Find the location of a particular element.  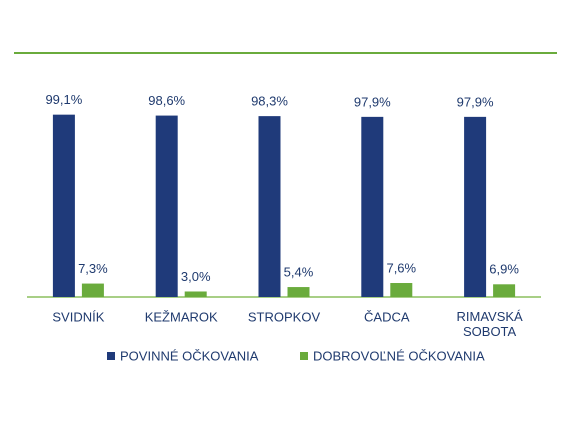

value-label: 98,6% is located at coordinates (166, 100).